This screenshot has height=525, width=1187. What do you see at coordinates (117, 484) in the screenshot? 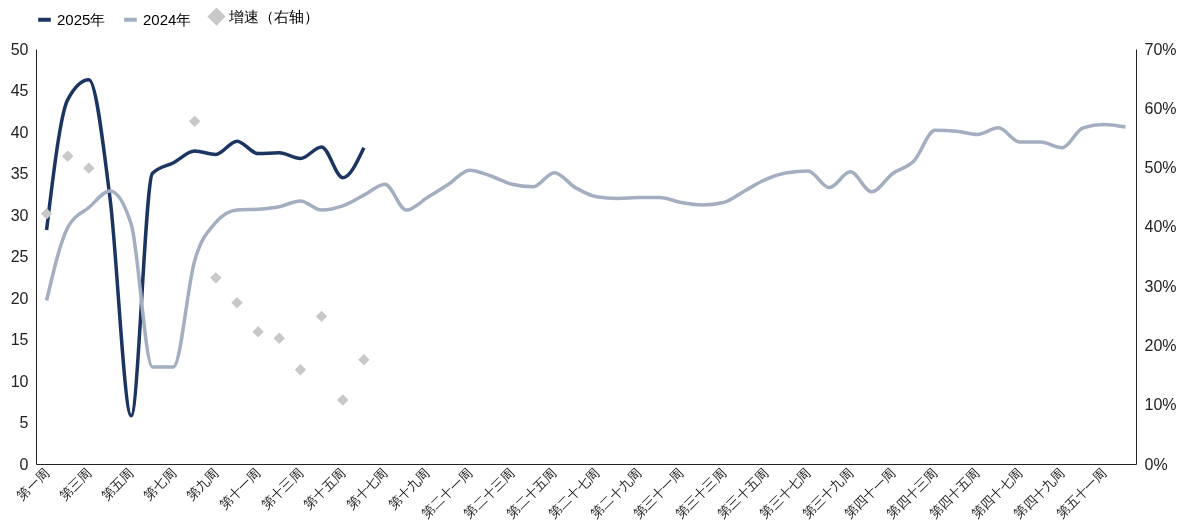
I see `x-tick-label: 第五周` at bounding box center [117, 484].